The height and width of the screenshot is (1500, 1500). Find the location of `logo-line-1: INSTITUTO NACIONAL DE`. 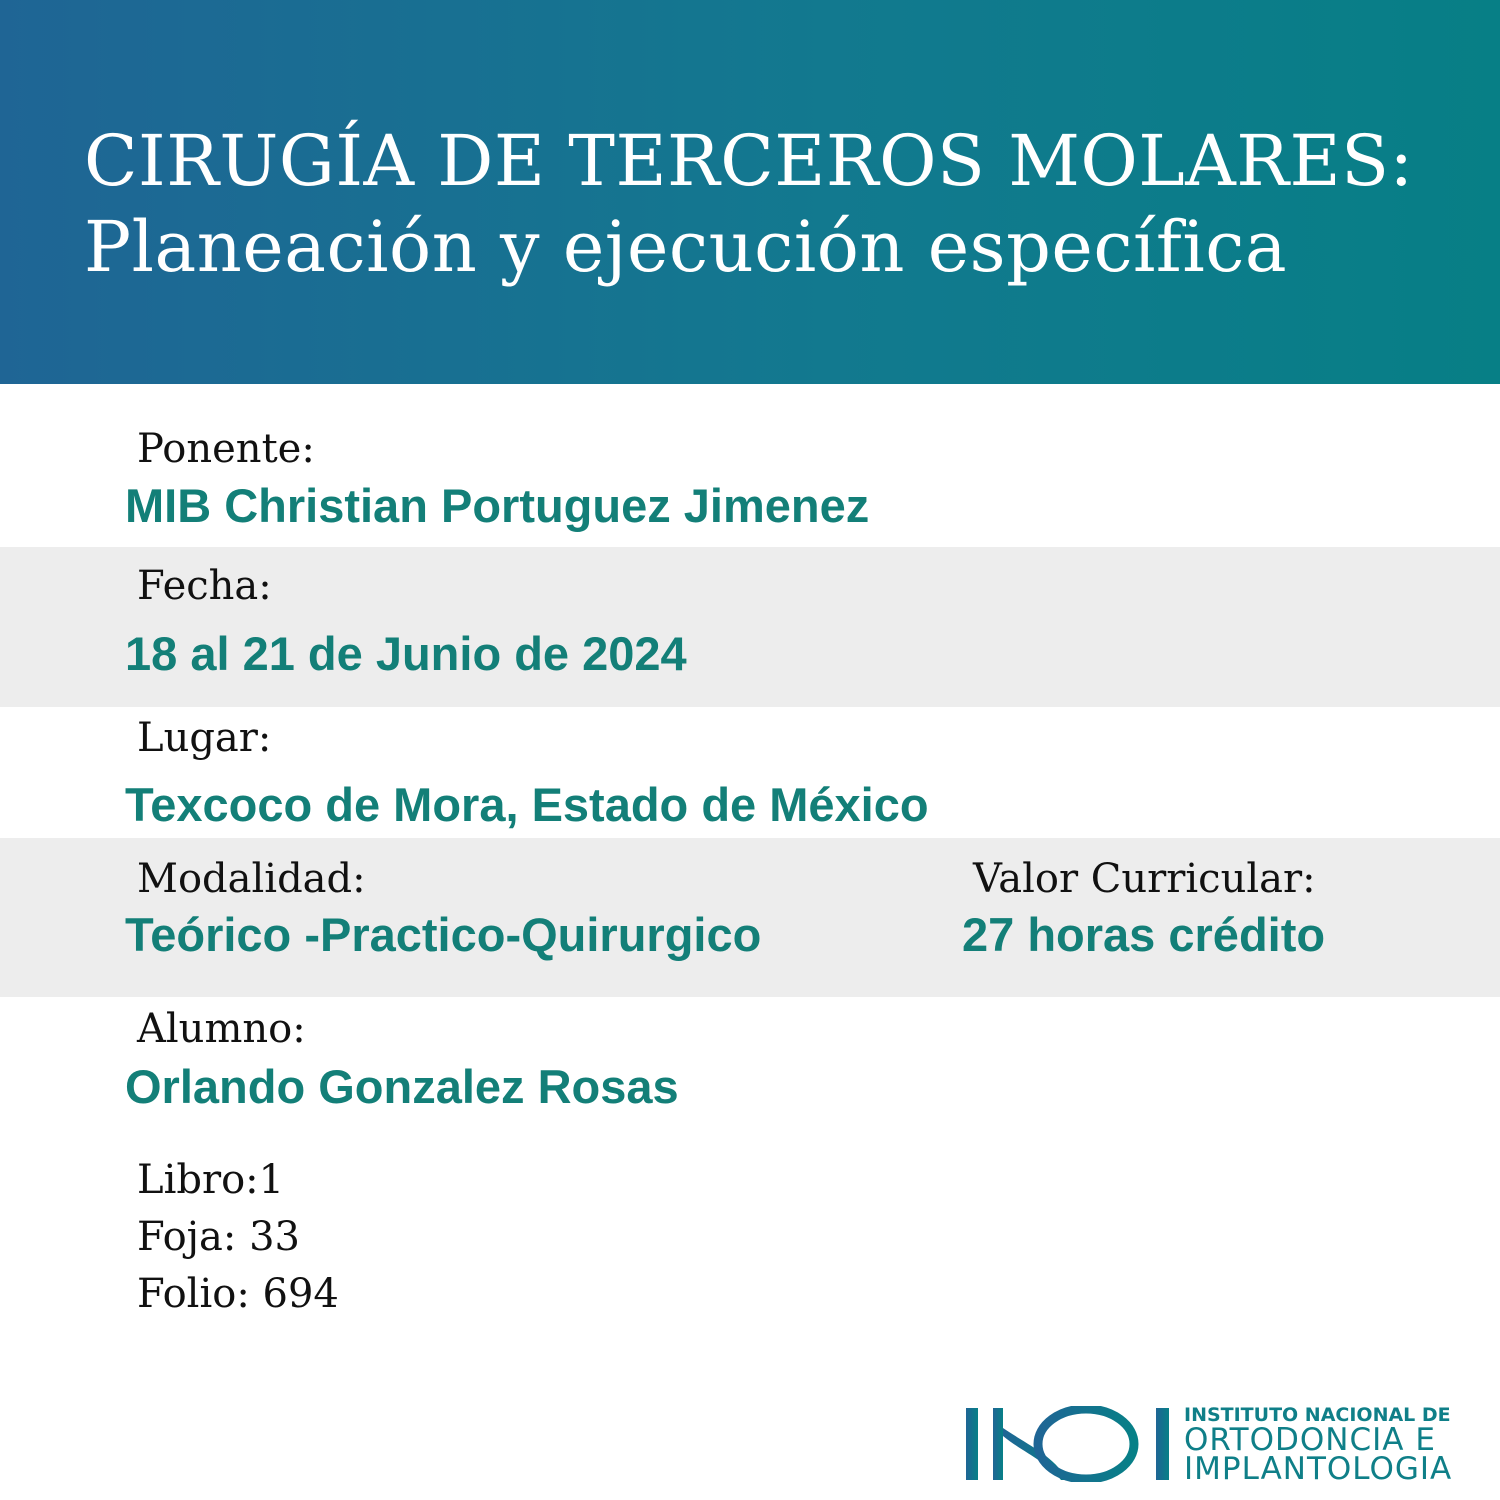

logo-line-1: INSTITUTO NACIONAL DE is located at coordinates (1317, 1415).